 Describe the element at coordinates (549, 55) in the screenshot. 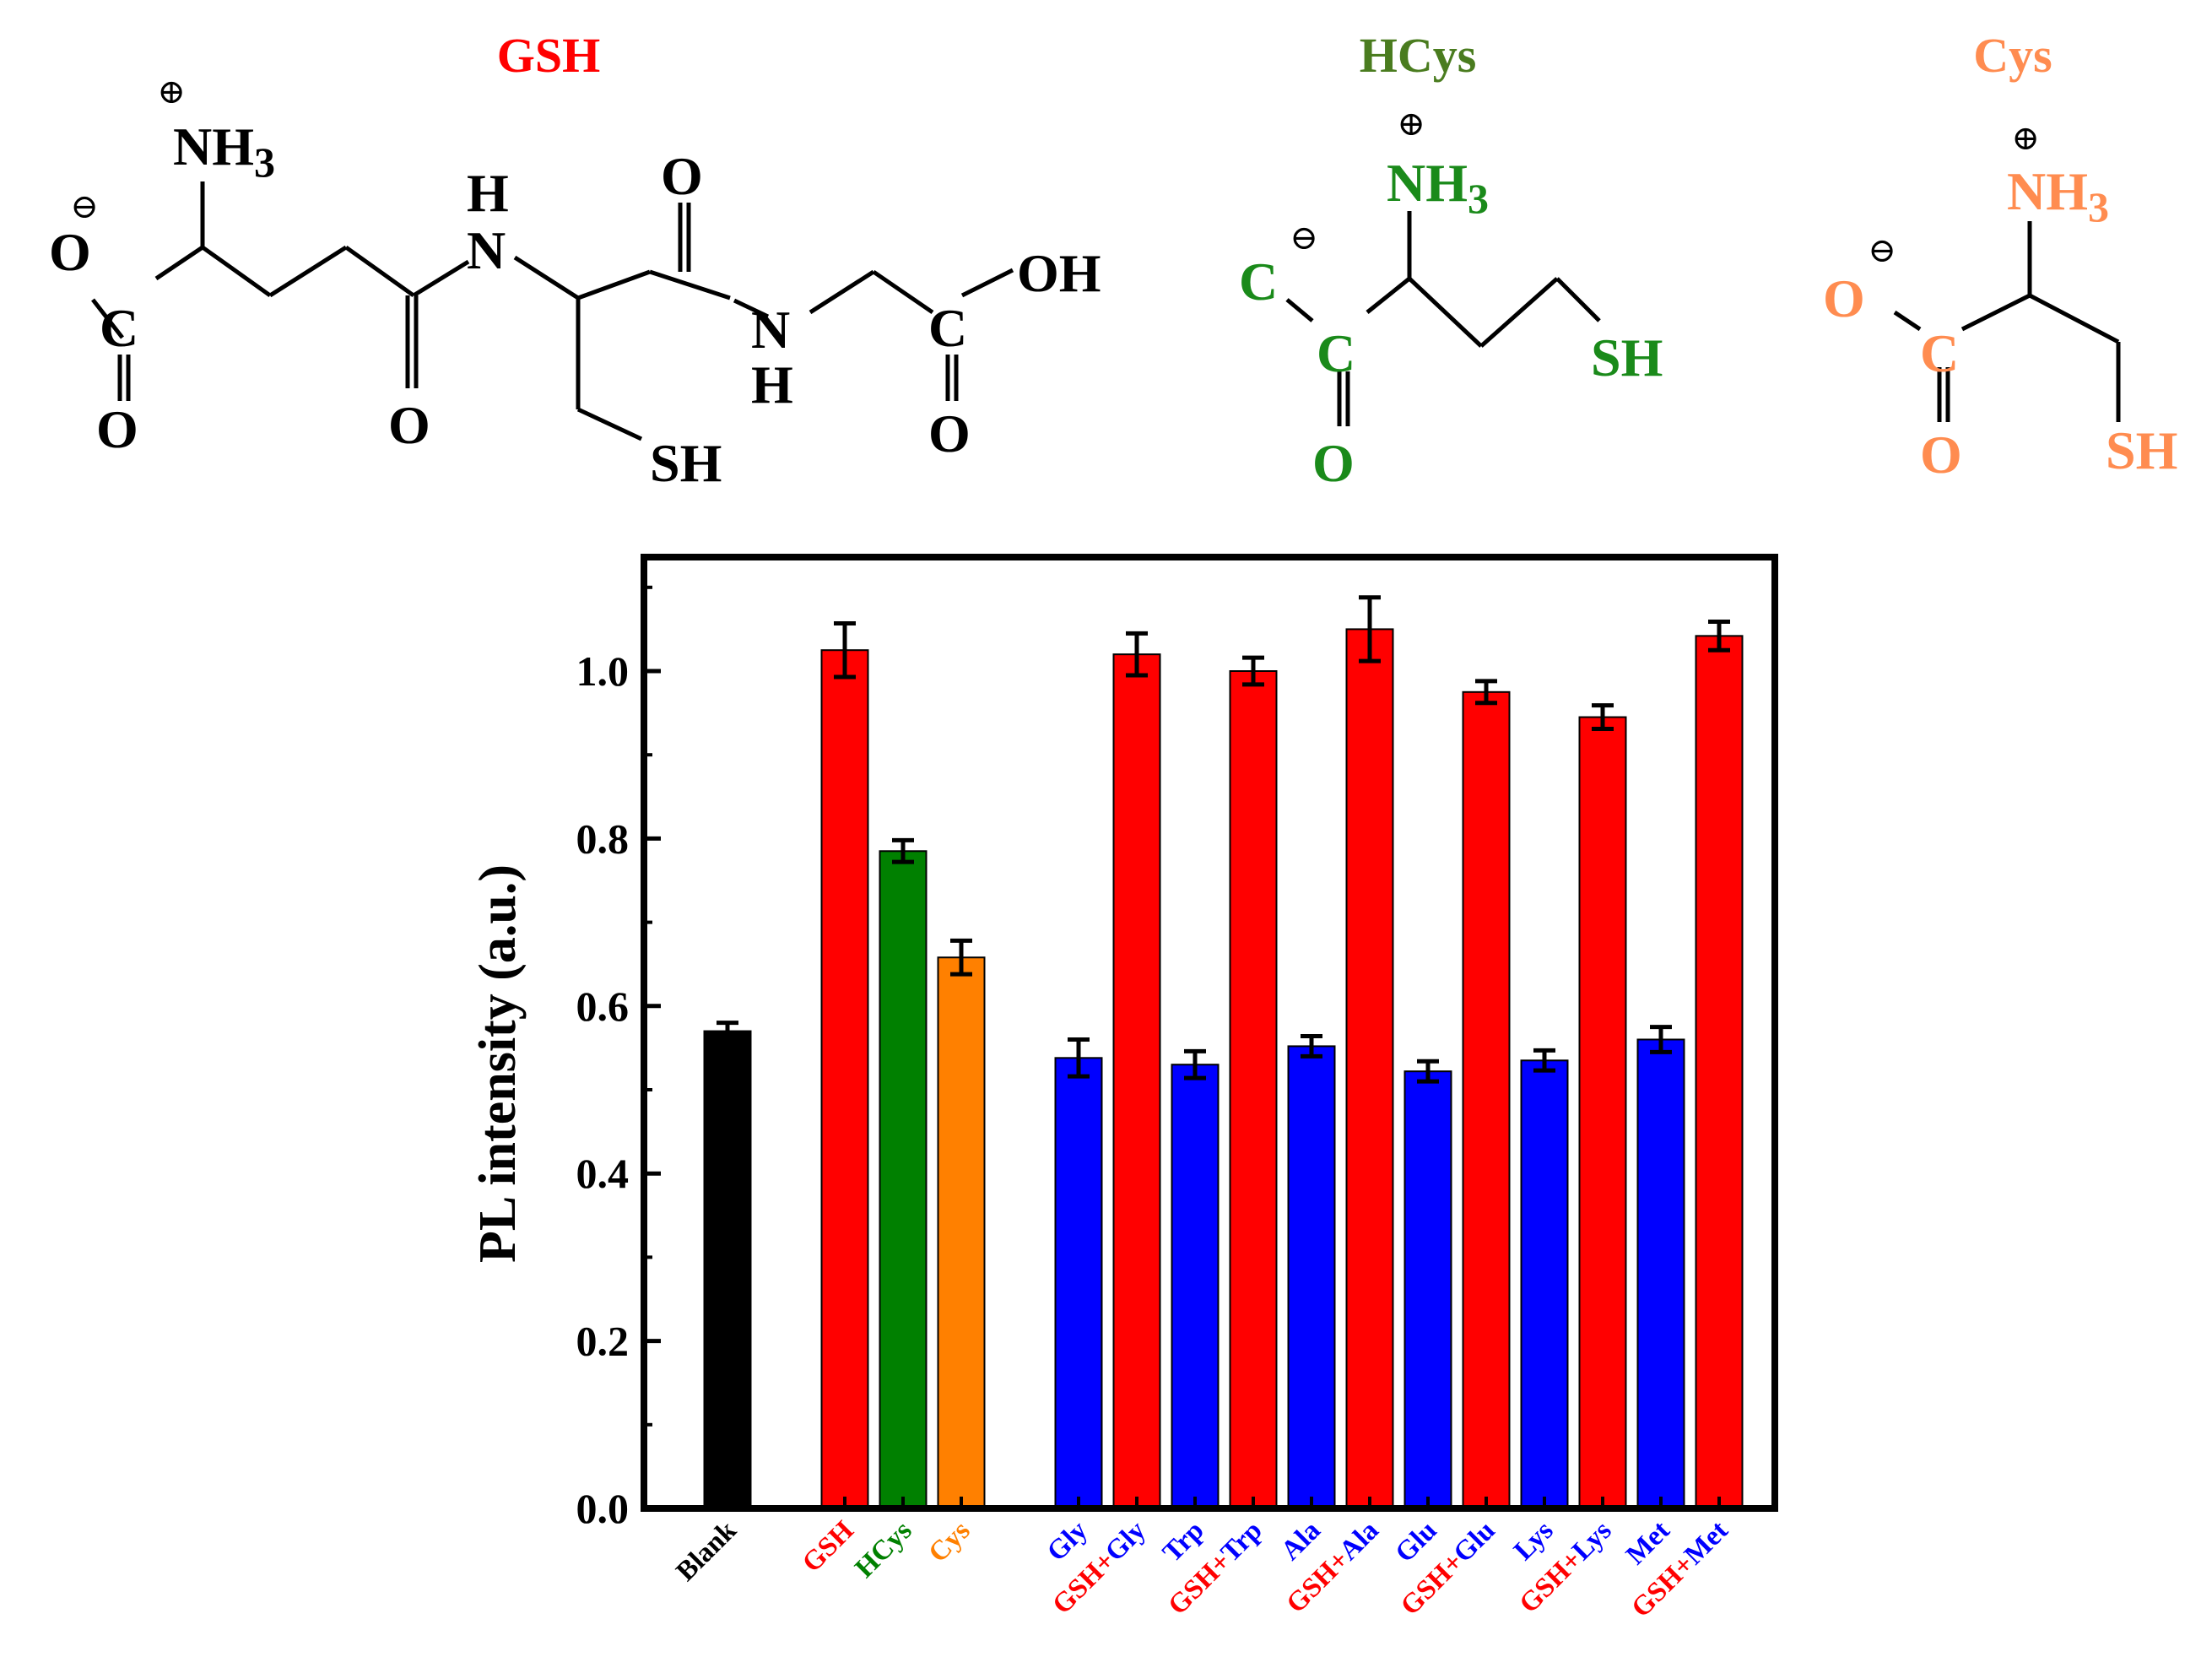

I see `gsh-title: GSH` at that location.